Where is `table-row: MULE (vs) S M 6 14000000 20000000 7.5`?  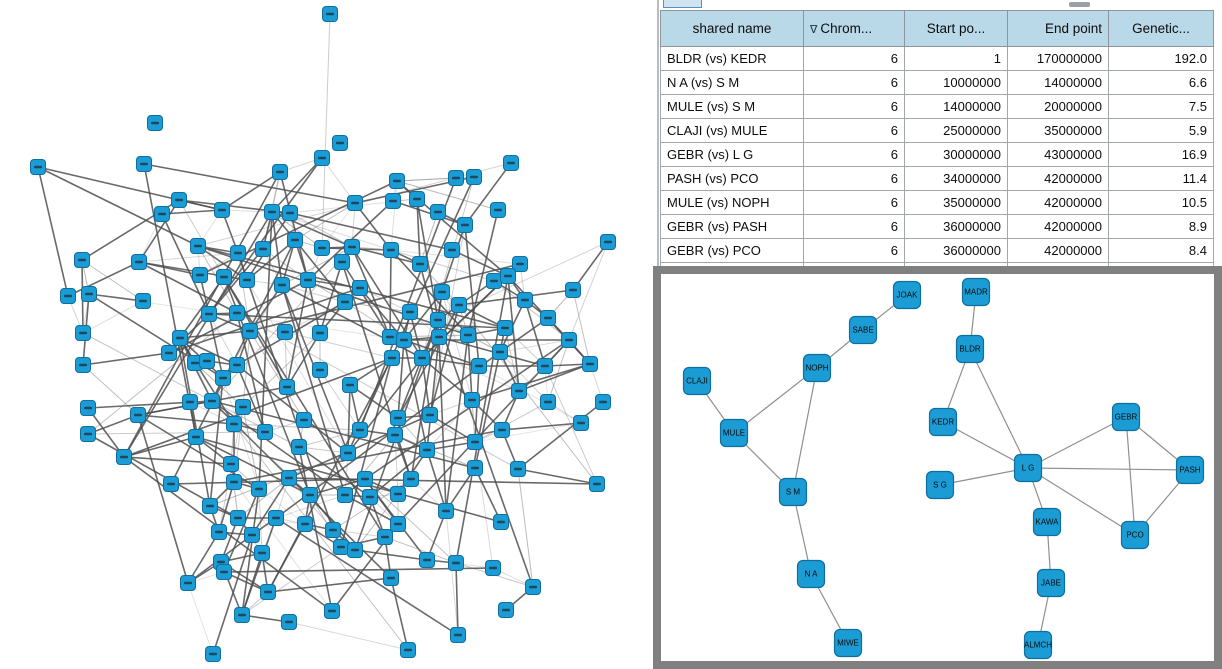 table-row: MULE (vs) S M 6 14000000 20000000 7.5 is located at coordinates (937, 106).